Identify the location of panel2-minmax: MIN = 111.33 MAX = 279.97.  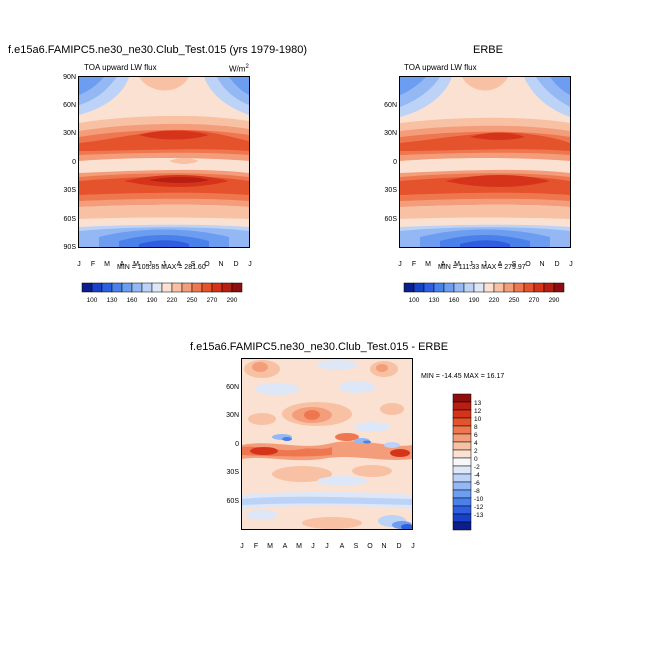
(482, 267).